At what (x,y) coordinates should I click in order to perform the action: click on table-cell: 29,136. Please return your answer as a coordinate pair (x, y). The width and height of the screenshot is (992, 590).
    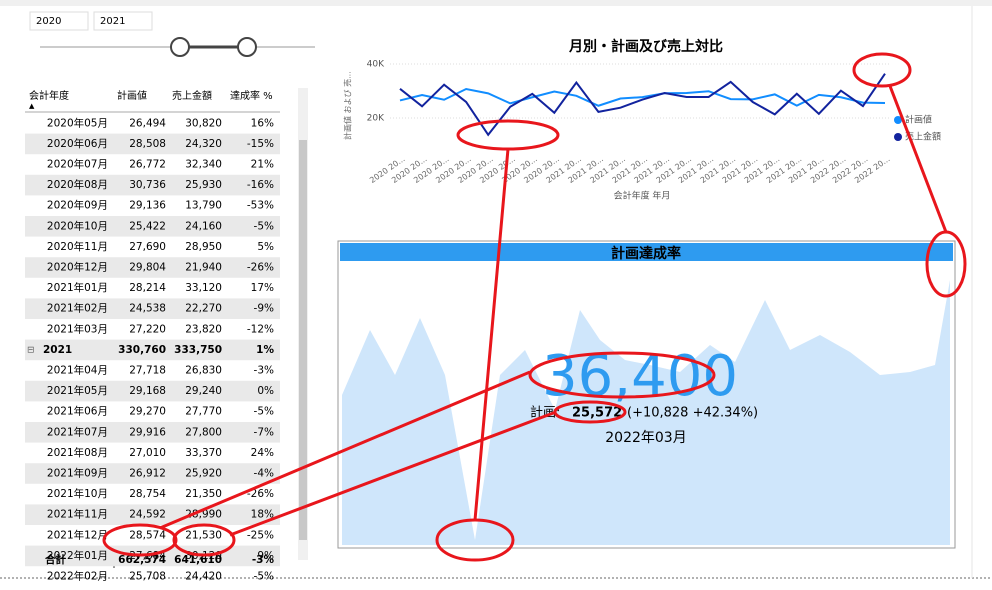
    Looking at the image, I should click on (147, 206).